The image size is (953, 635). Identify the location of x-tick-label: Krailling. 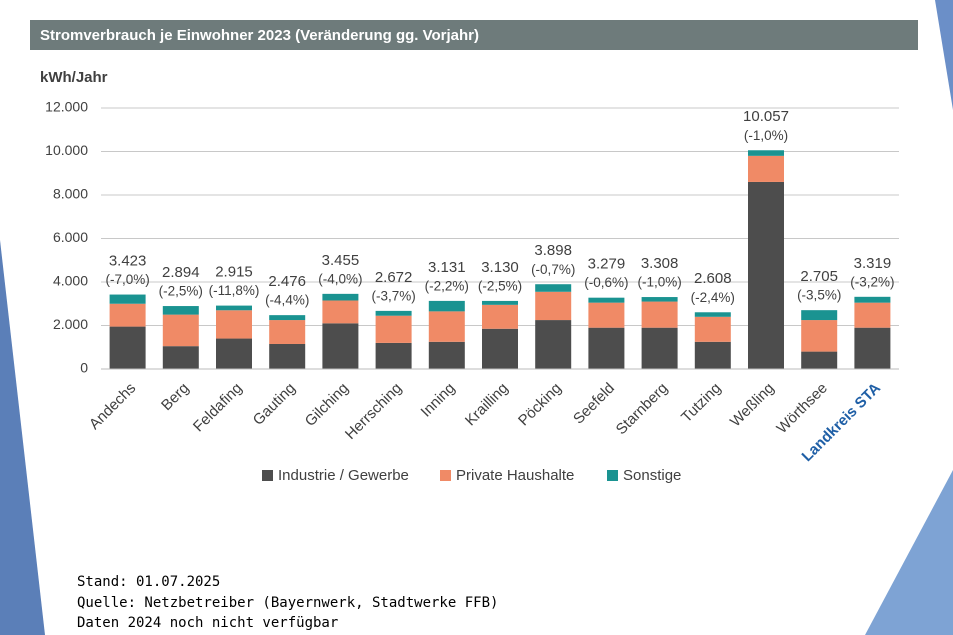
(487, 405).